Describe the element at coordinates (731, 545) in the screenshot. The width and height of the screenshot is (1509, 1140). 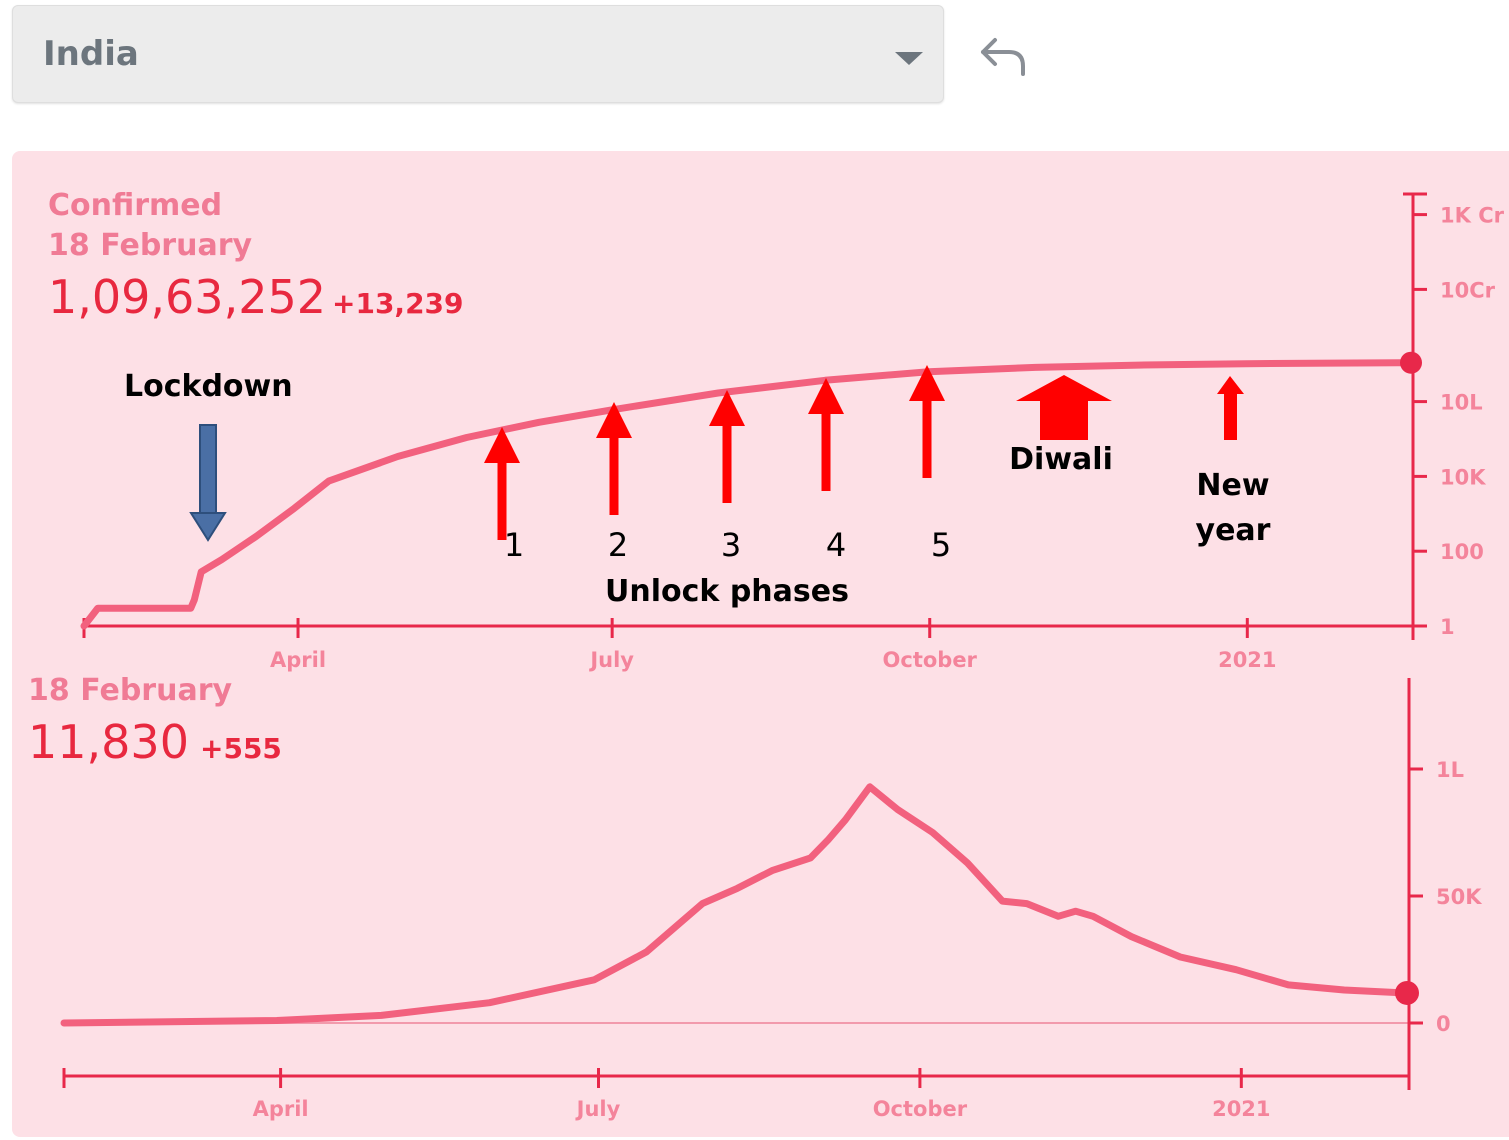
I see `phase-label-3: 3` at that location.